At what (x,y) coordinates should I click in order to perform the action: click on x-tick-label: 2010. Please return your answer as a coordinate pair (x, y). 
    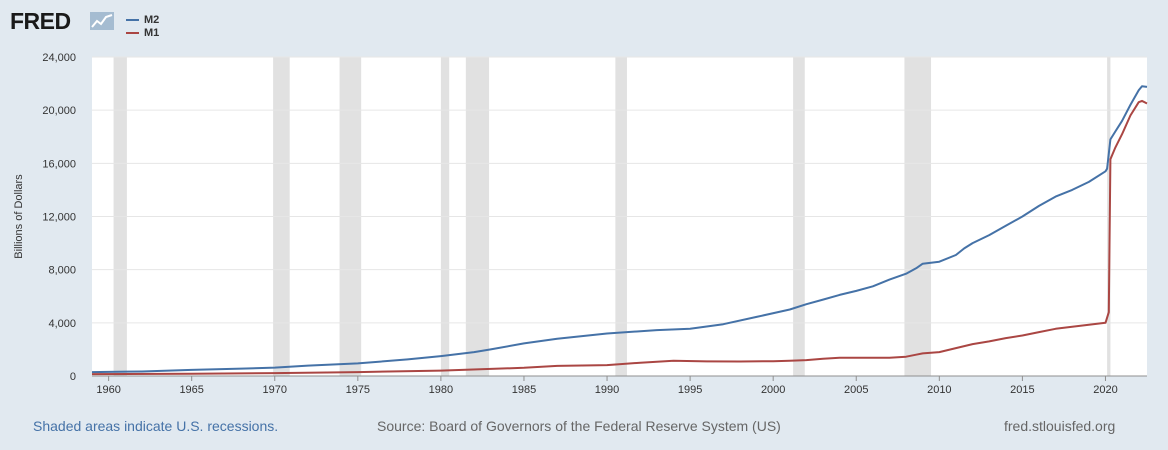
    Looking at the image, I should click on (939, 390).